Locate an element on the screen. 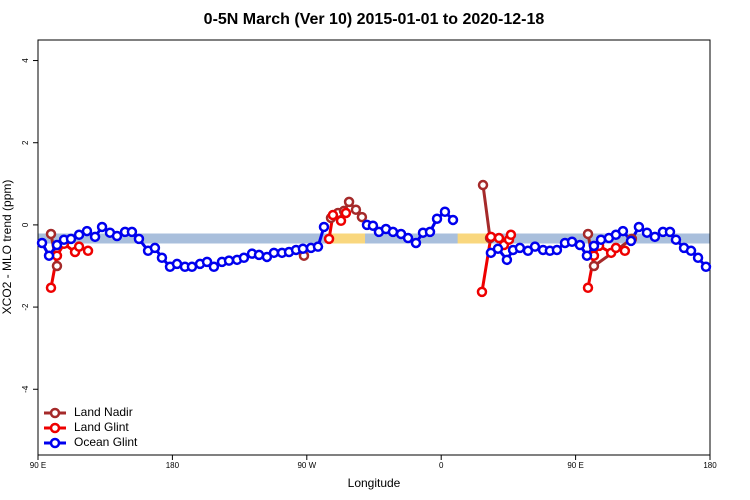  x-axis-label: Longitude is located at coordinates (374, 483).